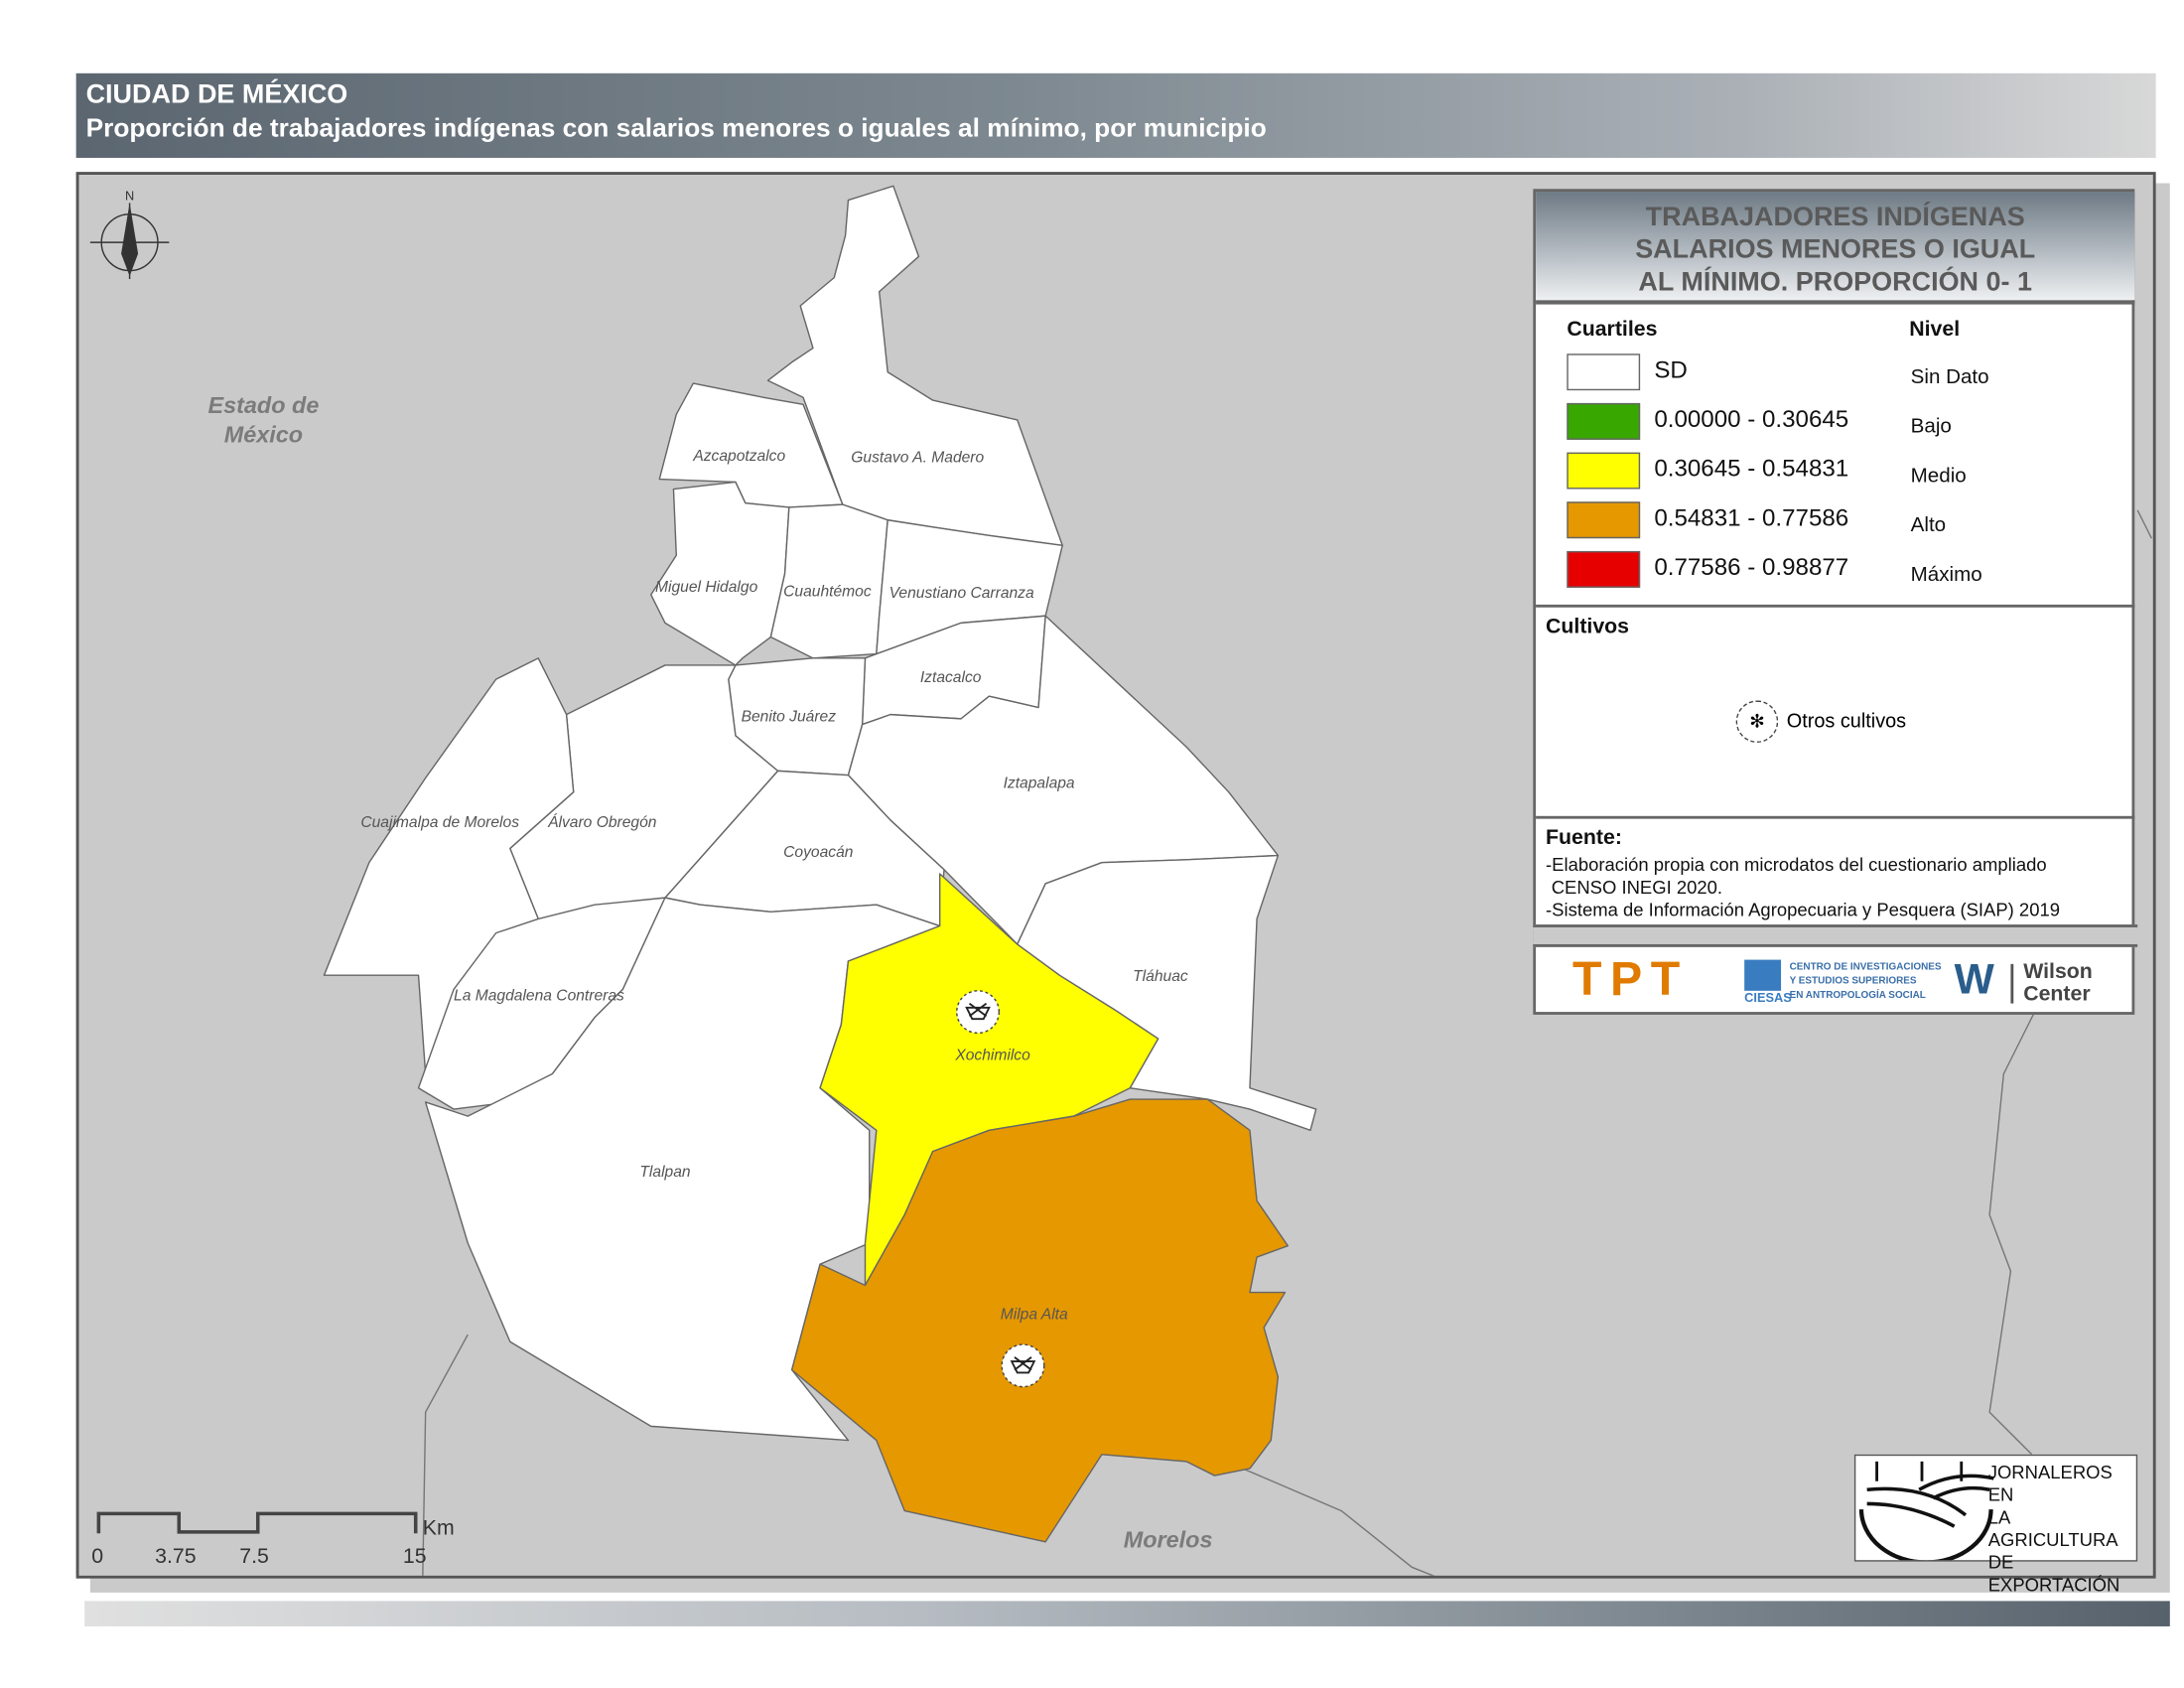  Describe the element at coordinates (664, 1172) in the screenshot. I see `label-tlalpan: Tlalpan` at that location.